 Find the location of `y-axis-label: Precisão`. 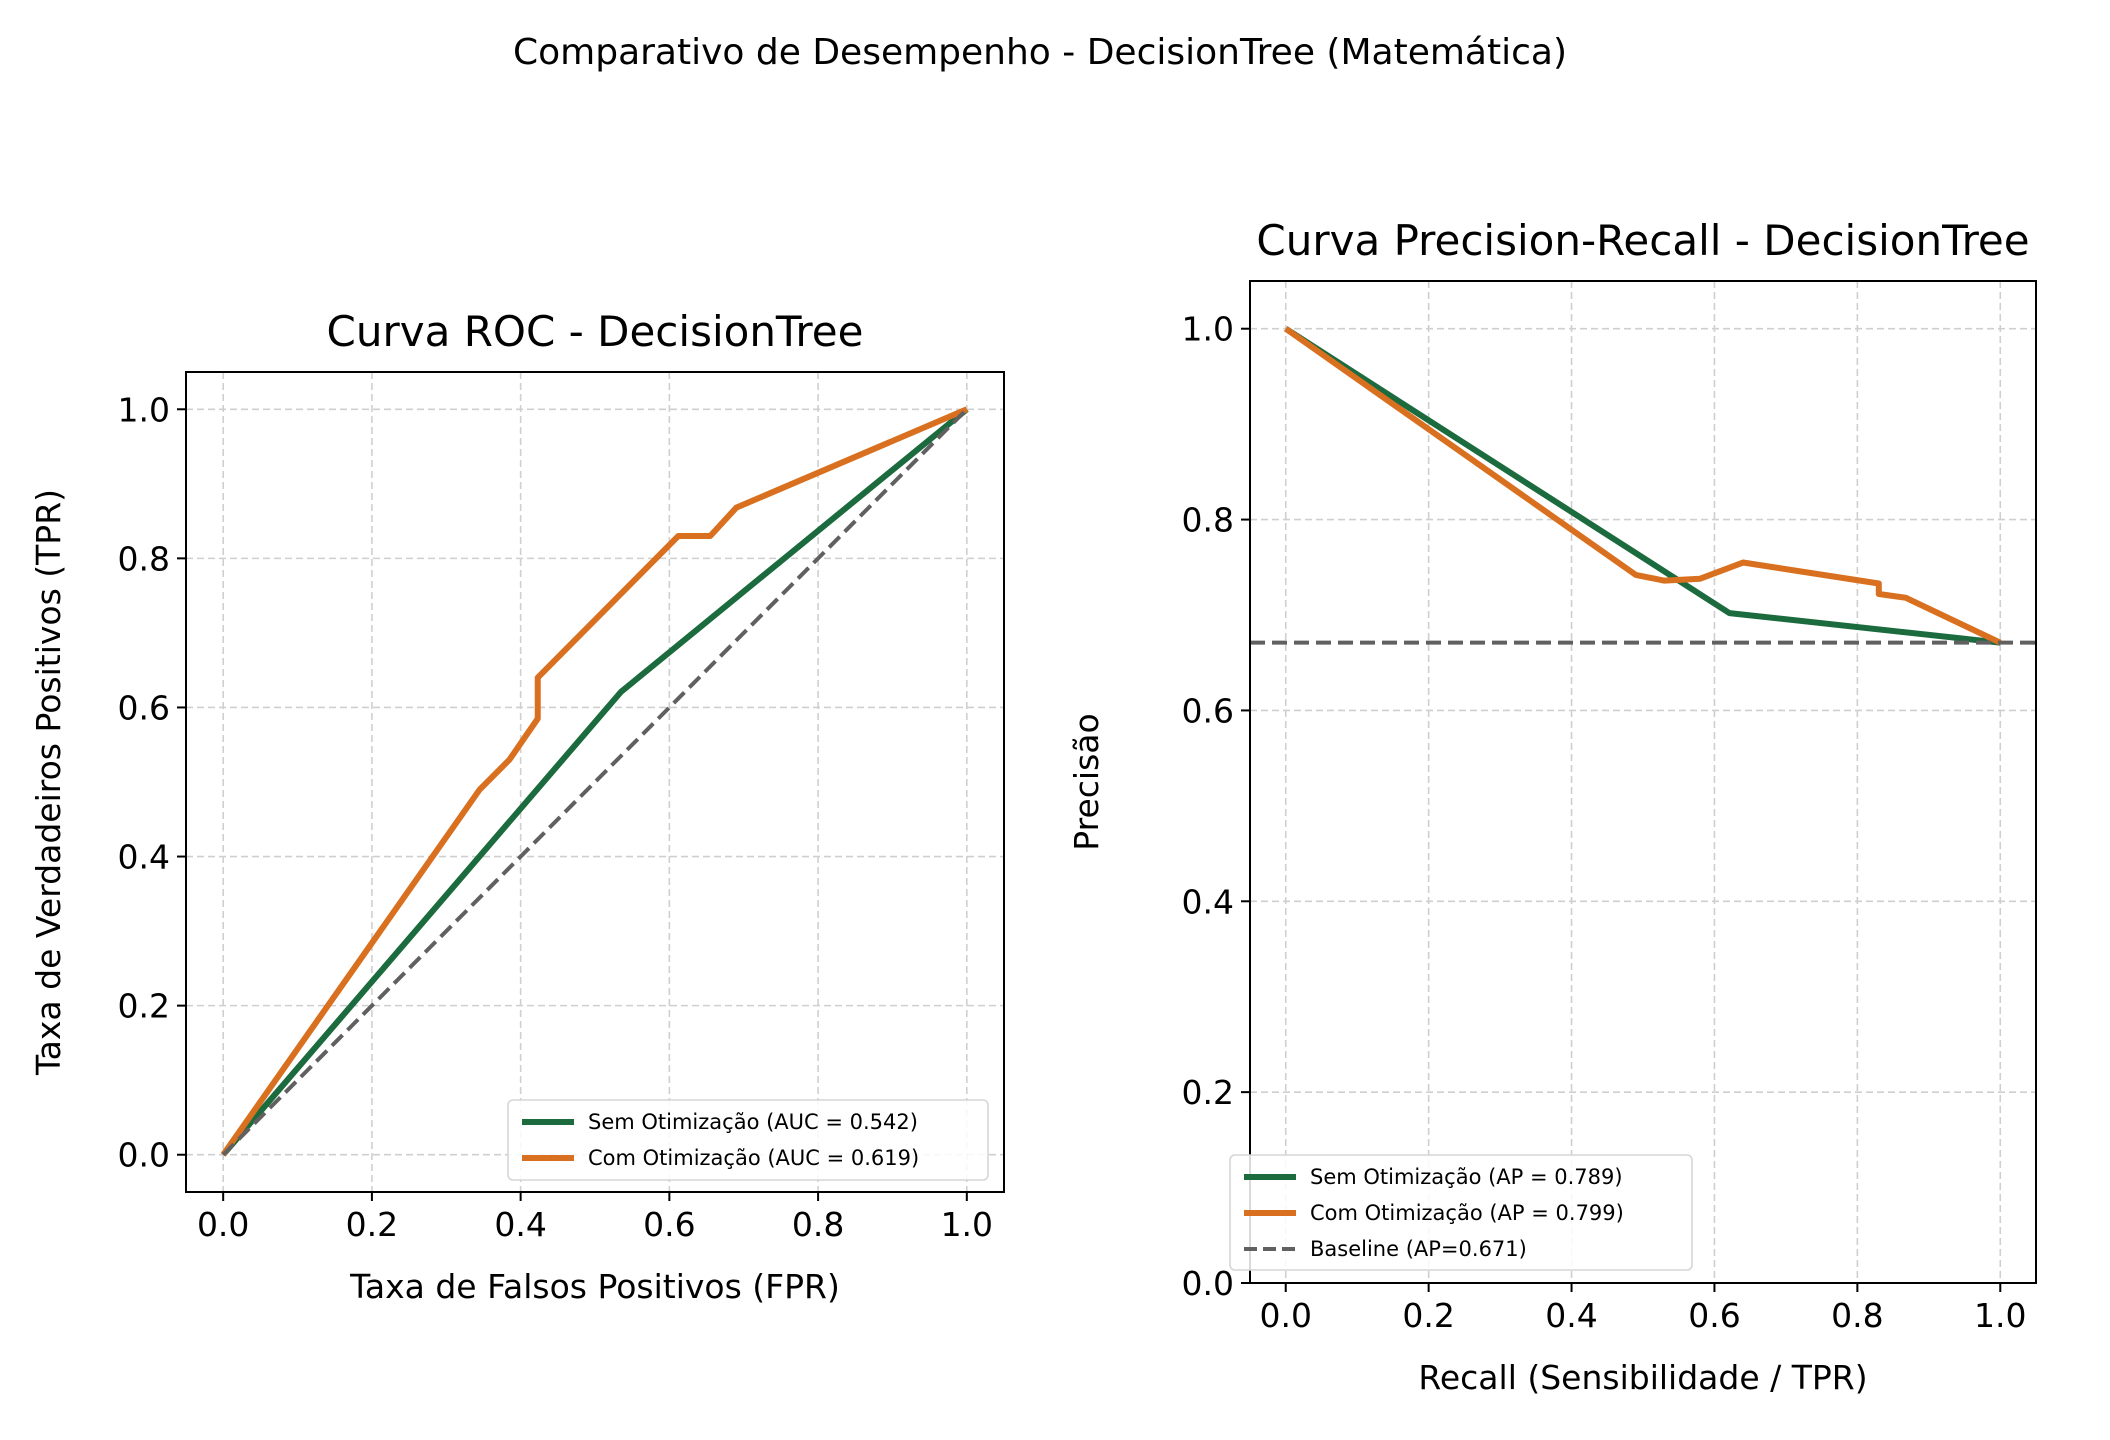

y-axis-label: Precisão is located at coordinates (1086, 781).